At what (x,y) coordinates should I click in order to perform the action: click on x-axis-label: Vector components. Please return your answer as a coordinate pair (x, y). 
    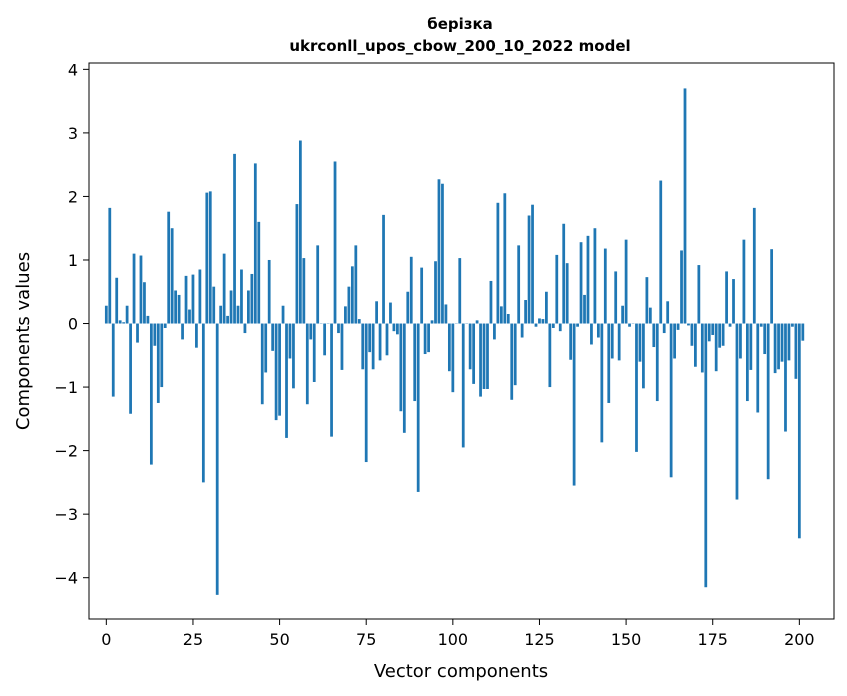
    Looking at the image, I should click on (461, 671).